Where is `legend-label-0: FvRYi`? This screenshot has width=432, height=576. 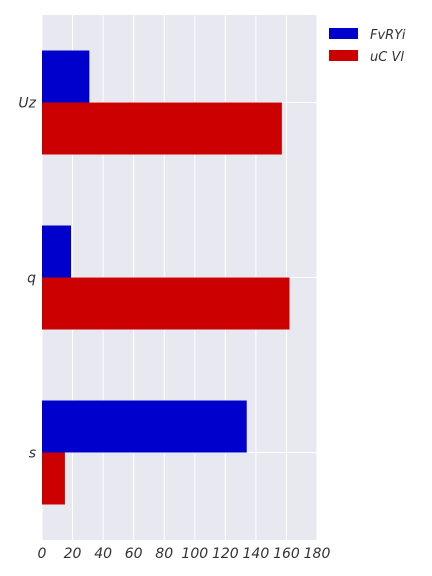 legend-label-0: FvRYi is located at coordinates (388, 35).